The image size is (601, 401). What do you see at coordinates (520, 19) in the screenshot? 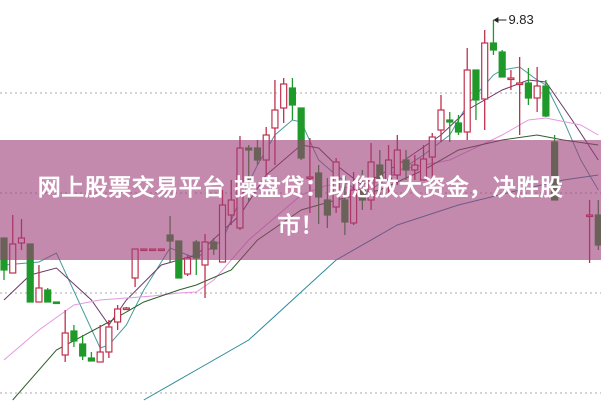
I see `max-price-label: 9.83` at bounding box center [520, 19].